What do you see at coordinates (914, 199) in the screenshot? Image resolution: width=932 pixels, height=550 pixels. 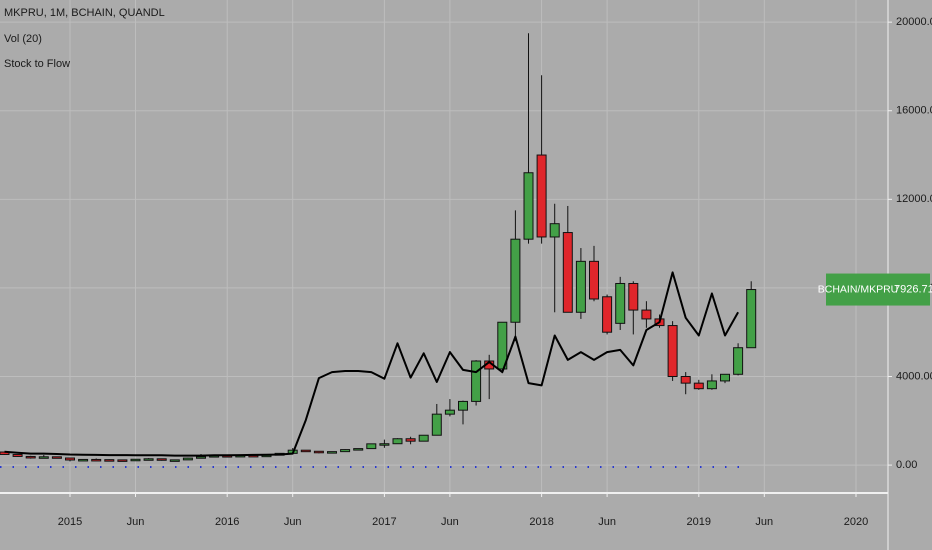 I see `y-tick-label: 12000.00` at bounding box center [914, 199].